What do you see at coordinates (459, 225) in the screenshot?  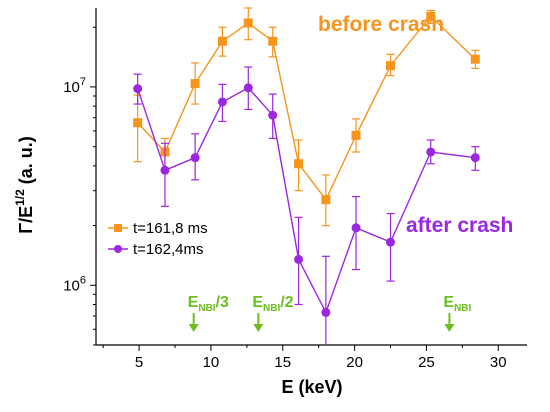 I see `annotation-after-crash: after crash` at bounding box center [459, 225].